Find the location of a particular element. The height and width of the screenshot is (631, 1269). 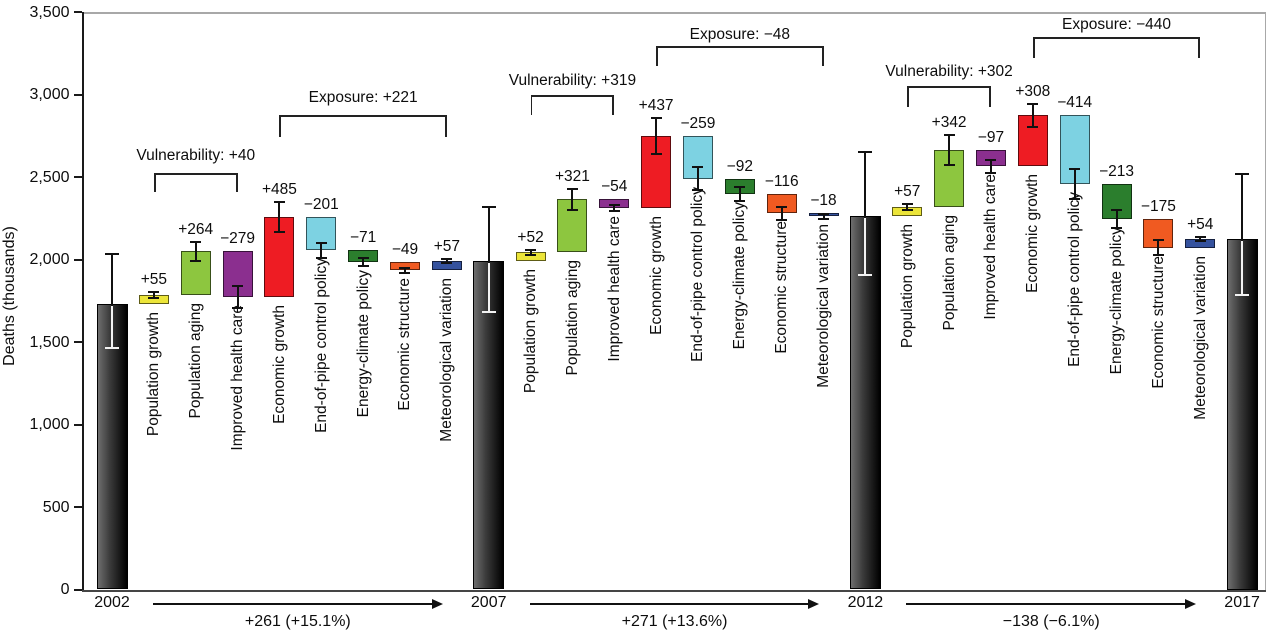

net-change-label: −138 (−6.1%) is located at coordinates (1051, 621).